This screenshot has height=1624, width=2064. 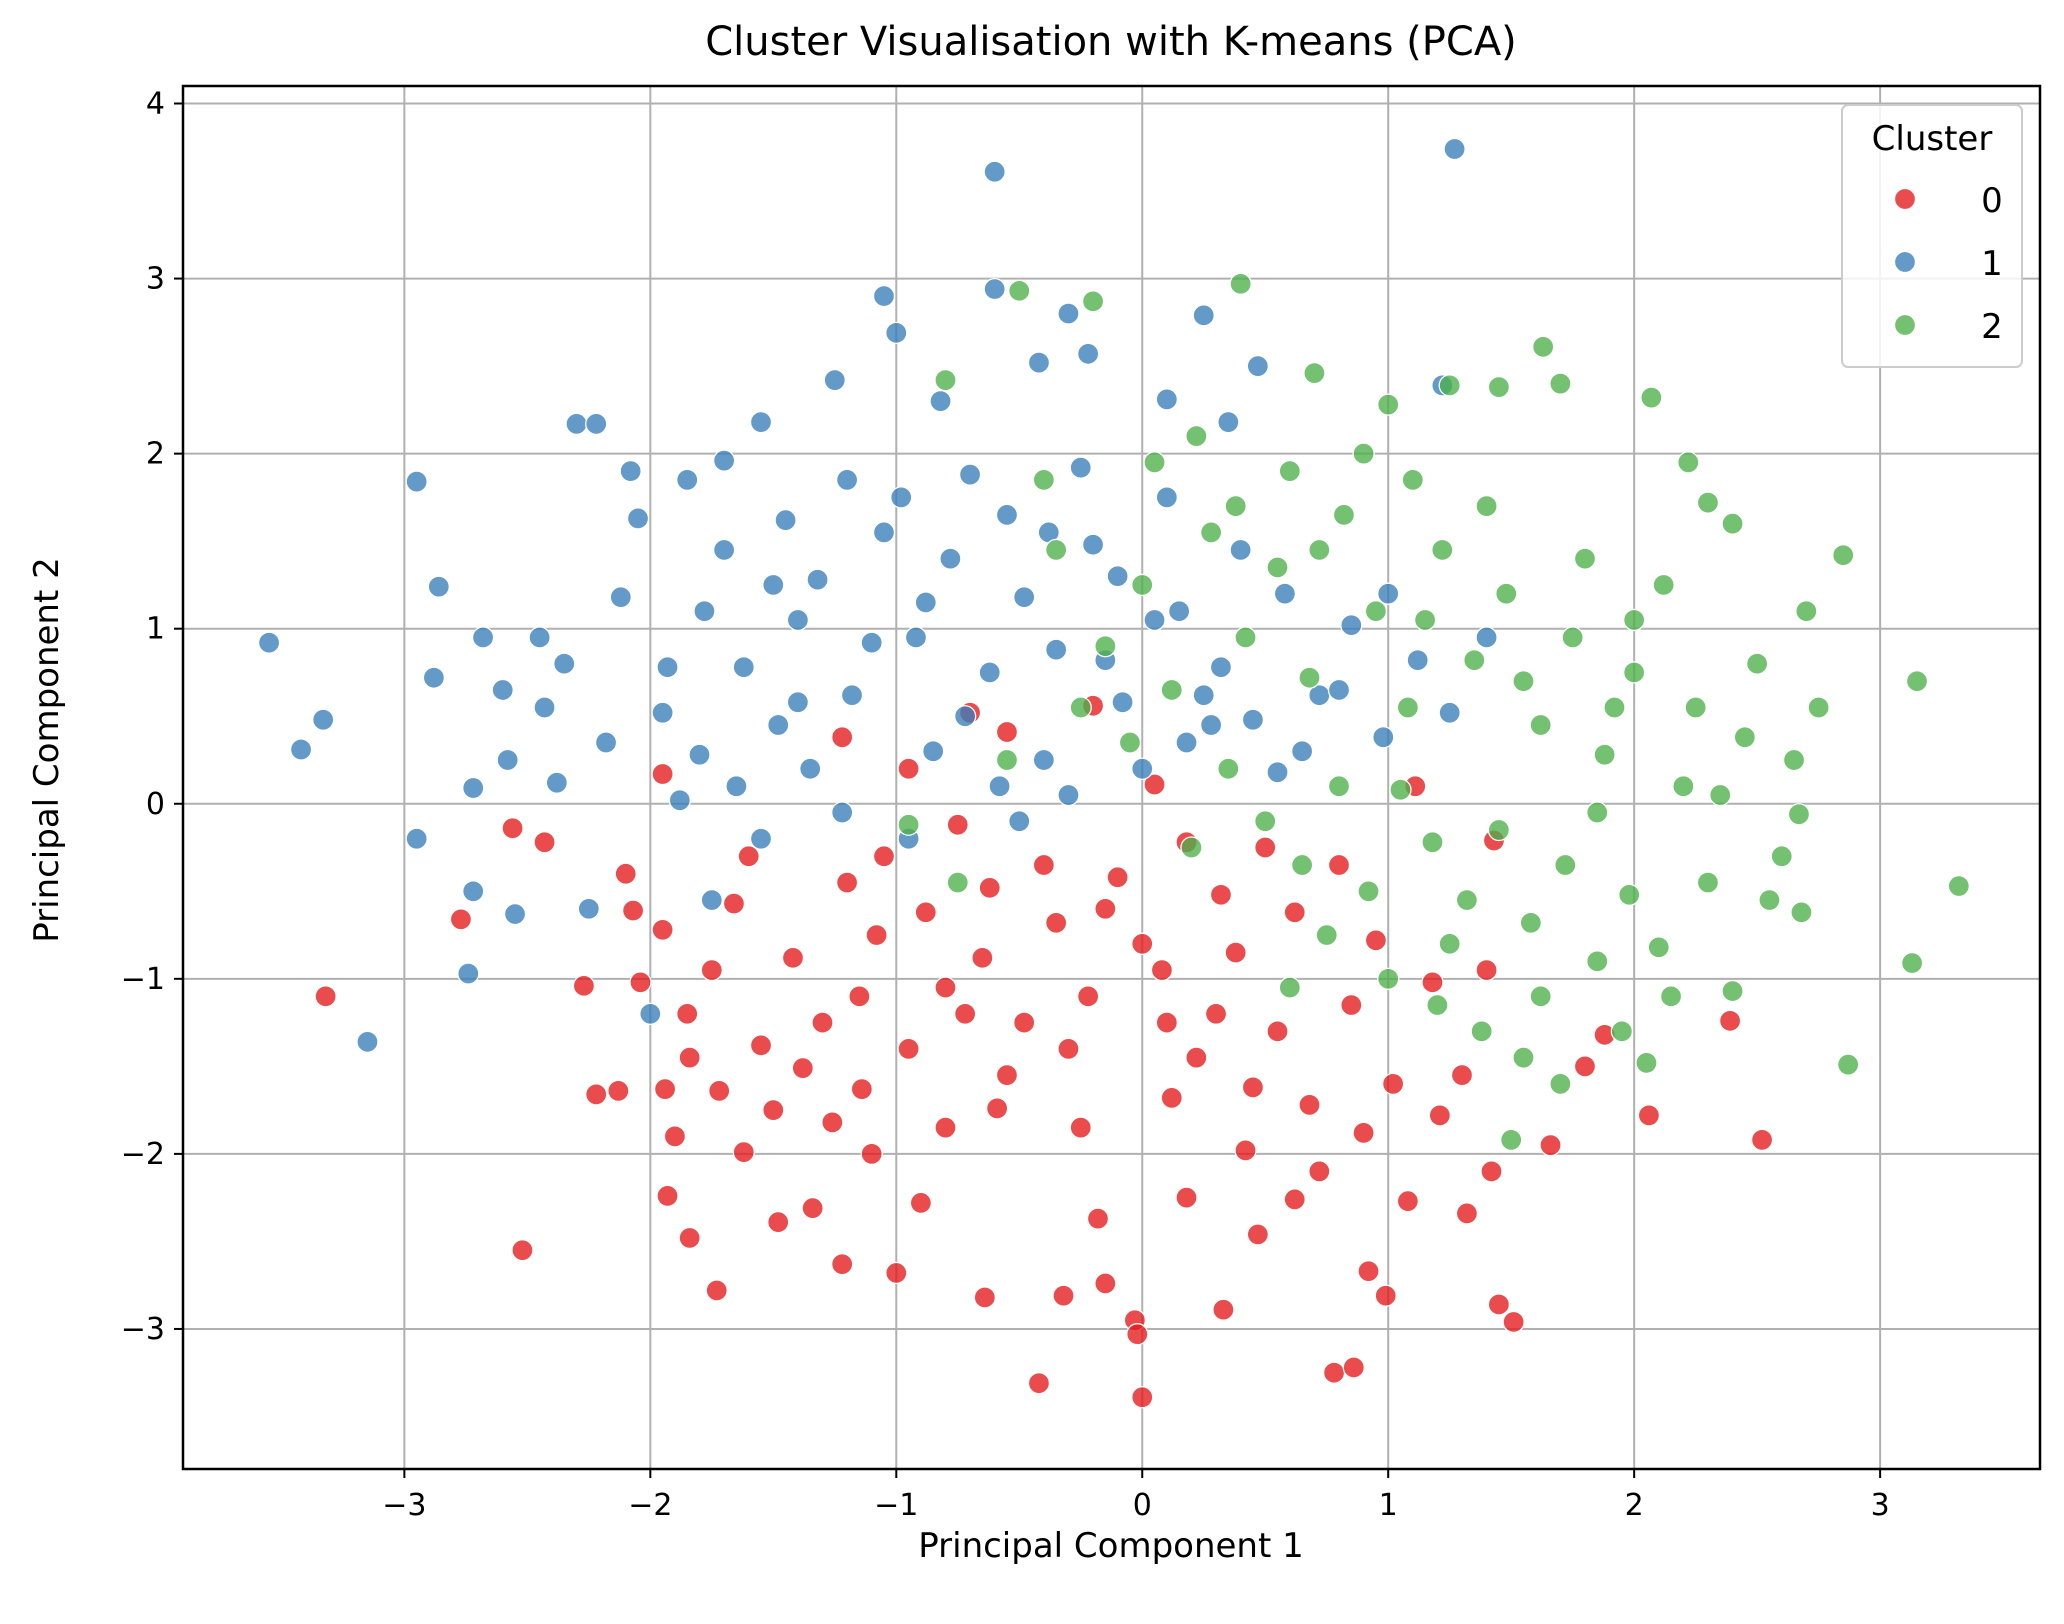 What do you see at coordinates (143, 979) in the screenshot?
I see `y-tick-label: −1` at bounding box center [143, 979].